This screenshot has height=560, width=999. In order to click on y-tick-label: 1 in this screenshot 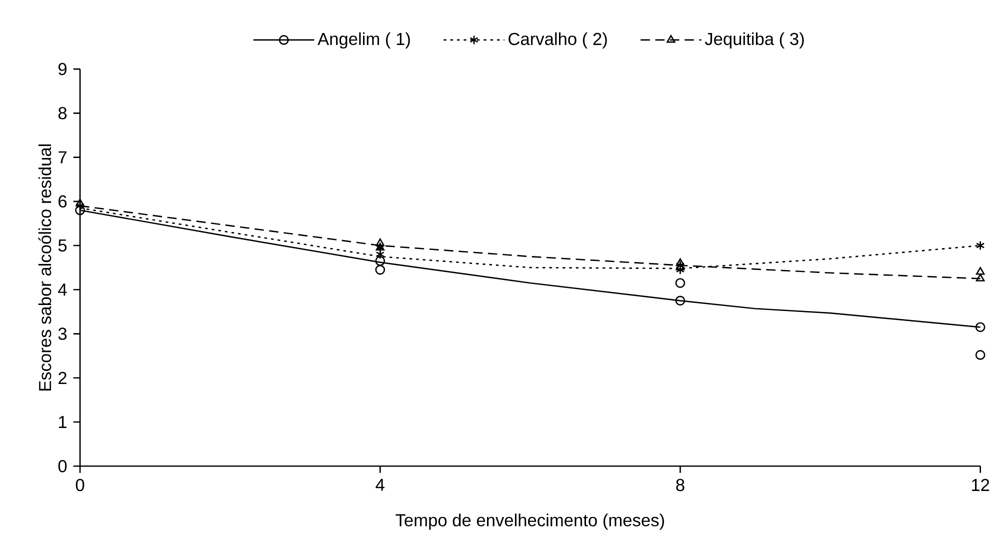, I will do `click(62, 422)`.